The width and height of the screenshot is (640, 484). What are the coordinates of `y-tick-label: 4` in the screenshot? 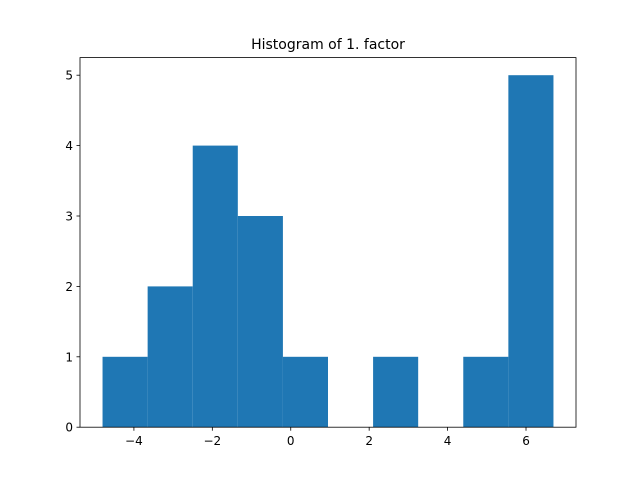 It's located at (69, 146).